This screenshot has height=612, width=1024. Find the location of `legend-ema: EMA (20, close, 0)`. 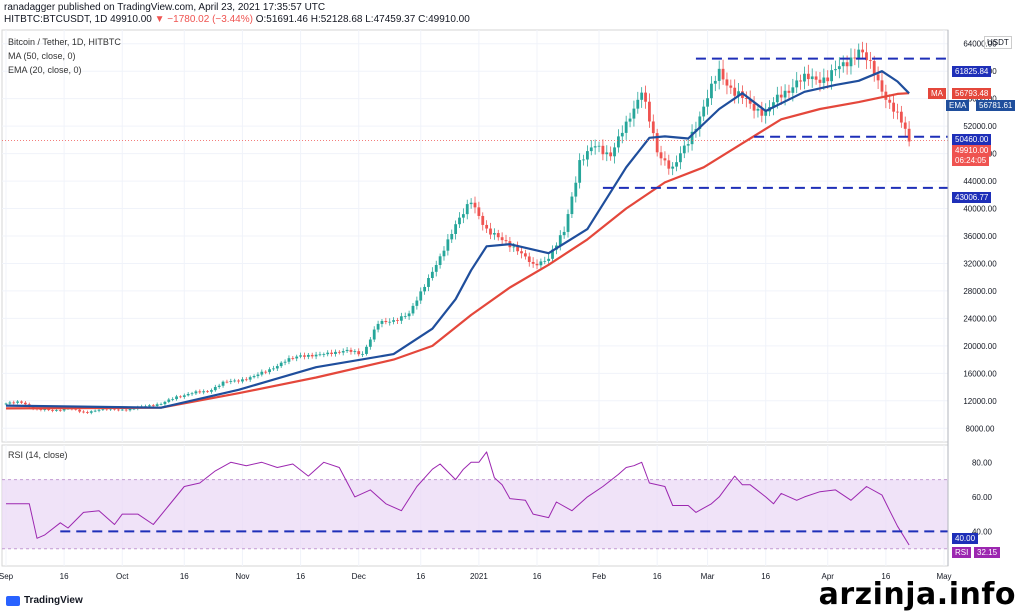

legend-ema: EMA (20, close, 0) is located at coordinates (45, 70).